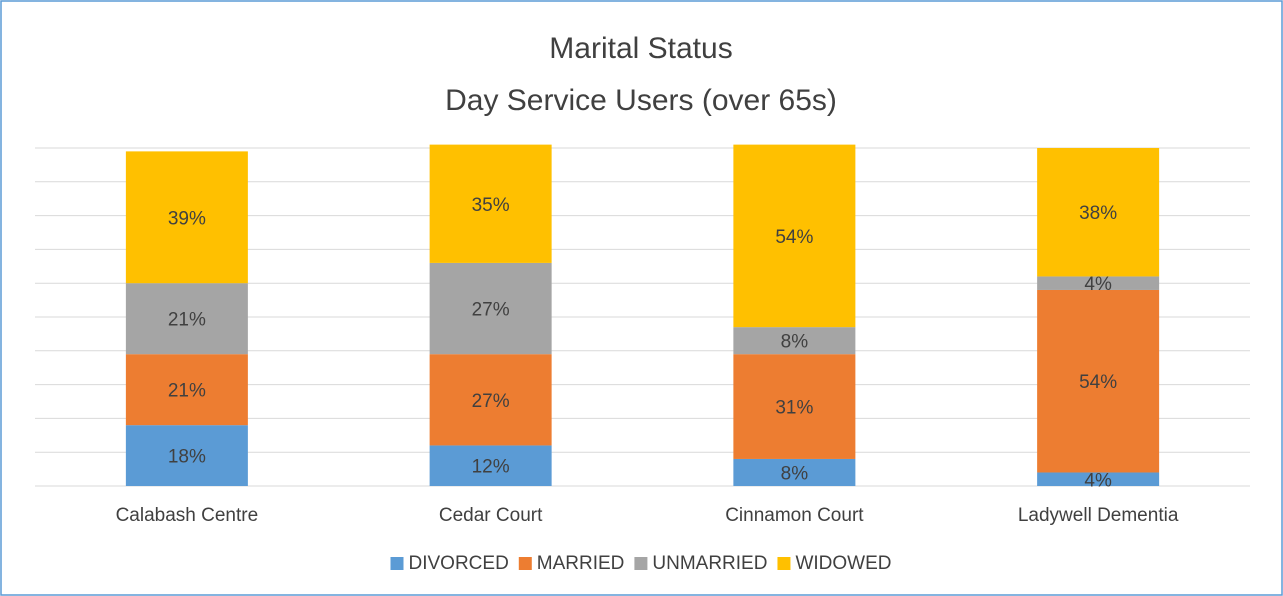 Image resolution: width=1283 pixels, height=596 pixels. Describe the element at coordinates (1098, 515) in the screenshot. I see `x-tick-label: Ladywell Dementia` at that location.